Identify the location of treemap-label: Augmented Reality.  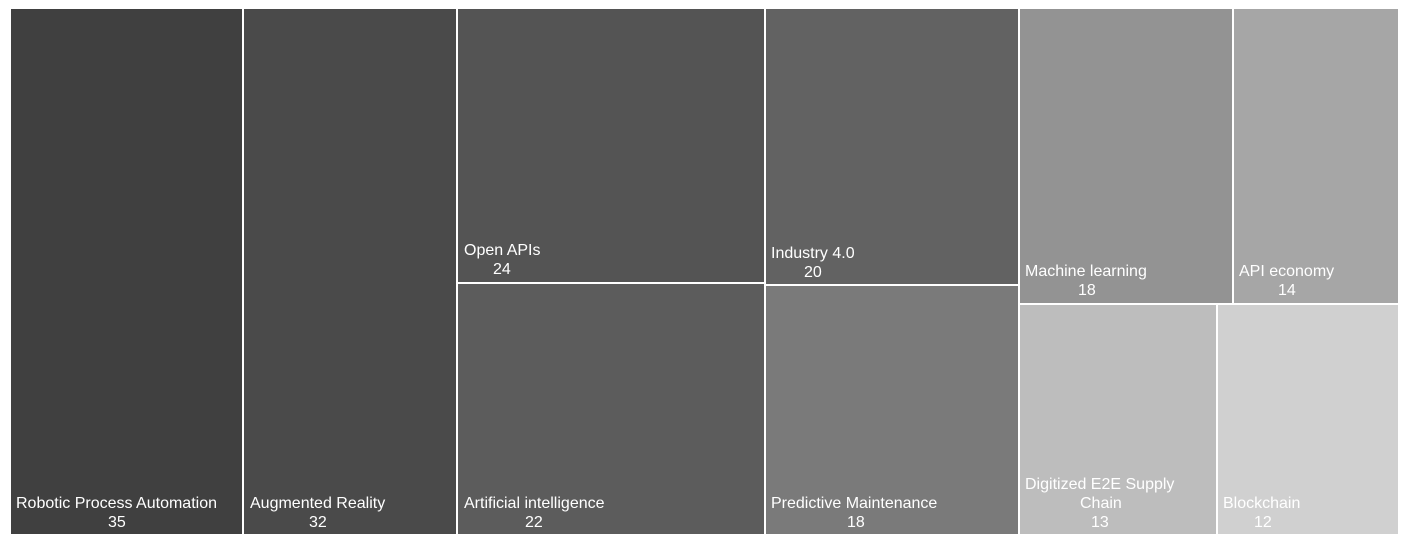
(318, 503).